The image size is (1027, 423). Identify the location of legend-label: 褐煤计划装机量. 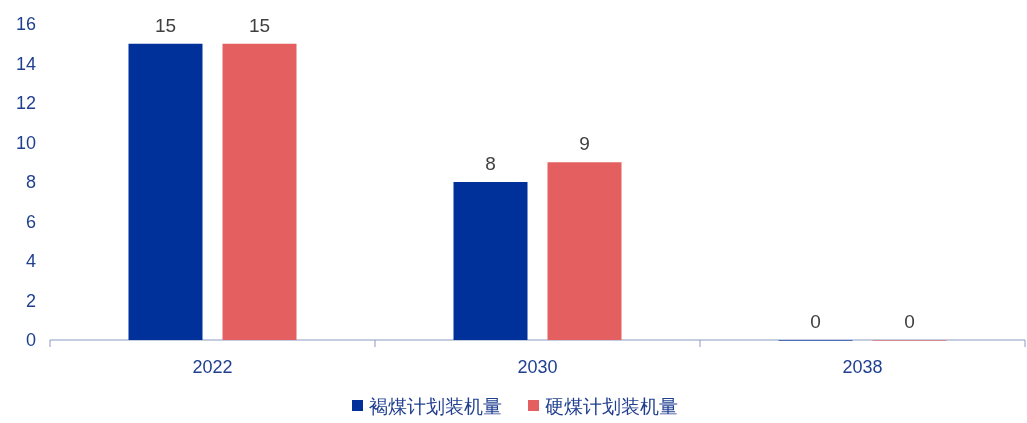
(435, 406).